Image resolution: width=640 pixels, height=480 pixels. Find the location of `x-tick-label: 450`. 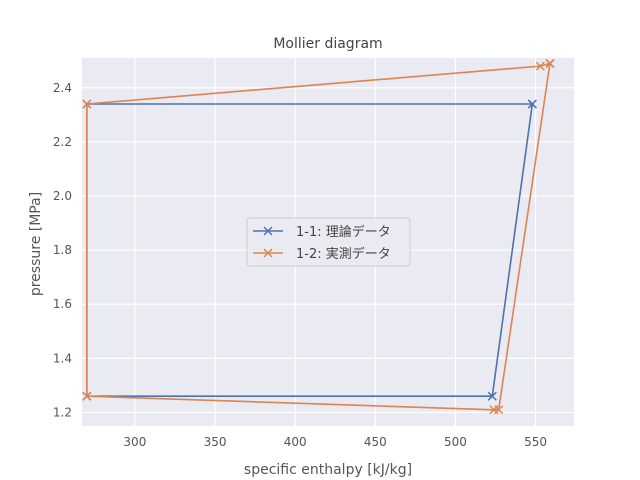

x-tick-label: 450 is located at coordinates (375, 442).